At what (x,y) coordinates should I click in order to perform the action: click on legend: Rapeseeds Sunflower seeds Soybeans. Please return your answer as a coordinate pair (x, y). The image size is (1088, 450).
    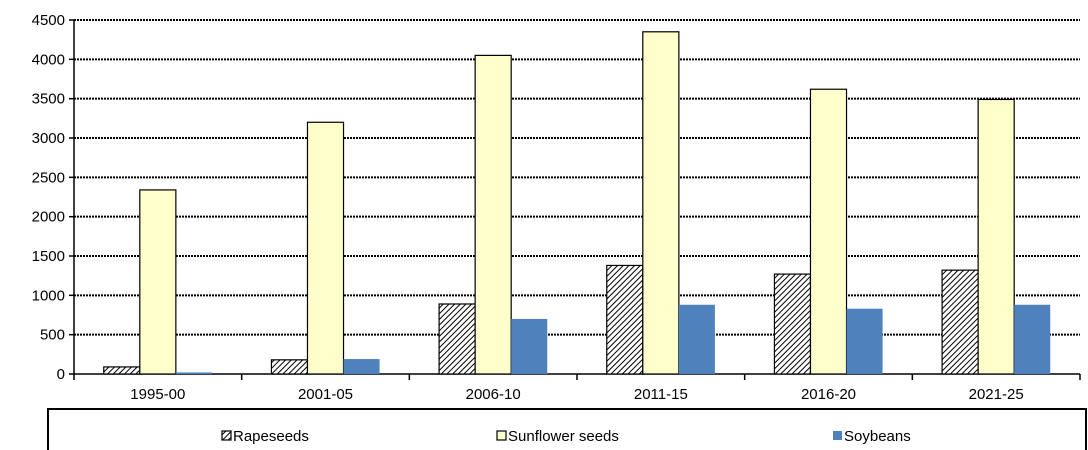
    Looking at the image, I should click on (567, 429).